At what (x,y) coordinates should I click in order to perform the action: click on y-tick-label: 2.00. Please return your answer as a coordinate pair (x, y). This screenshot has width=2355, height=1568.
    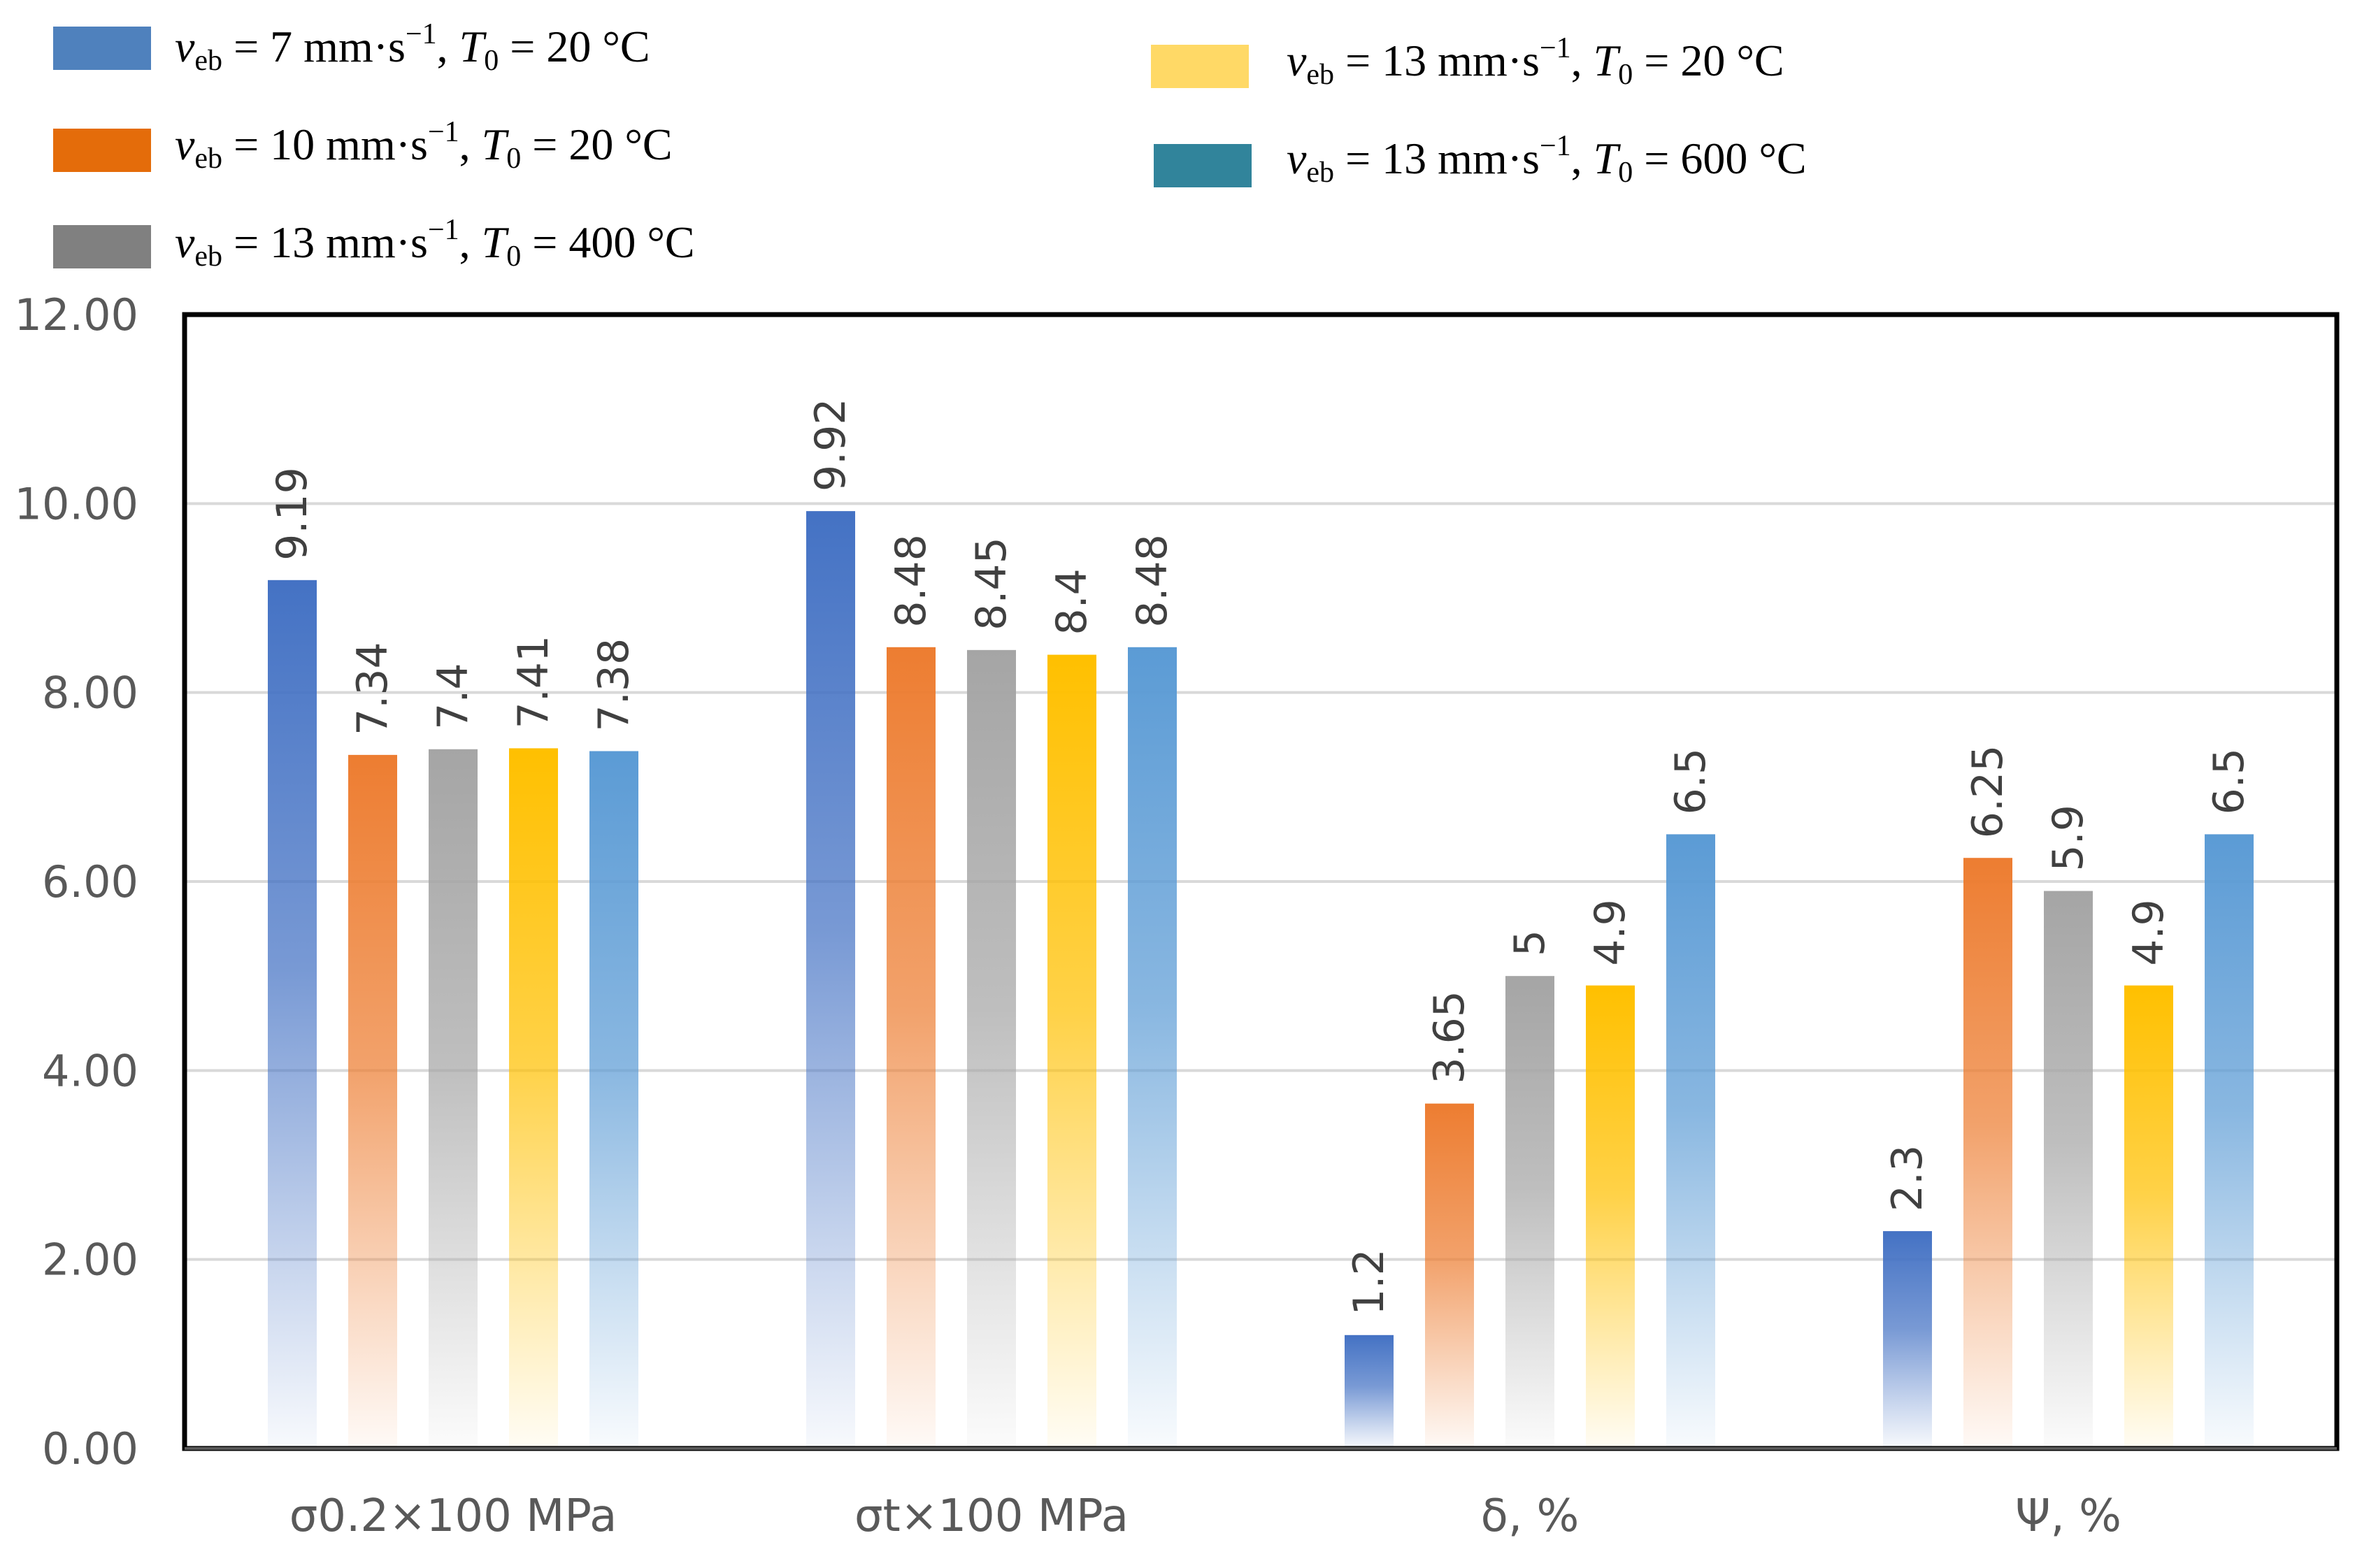
    Looking at the image, I should click on (90, 1260).